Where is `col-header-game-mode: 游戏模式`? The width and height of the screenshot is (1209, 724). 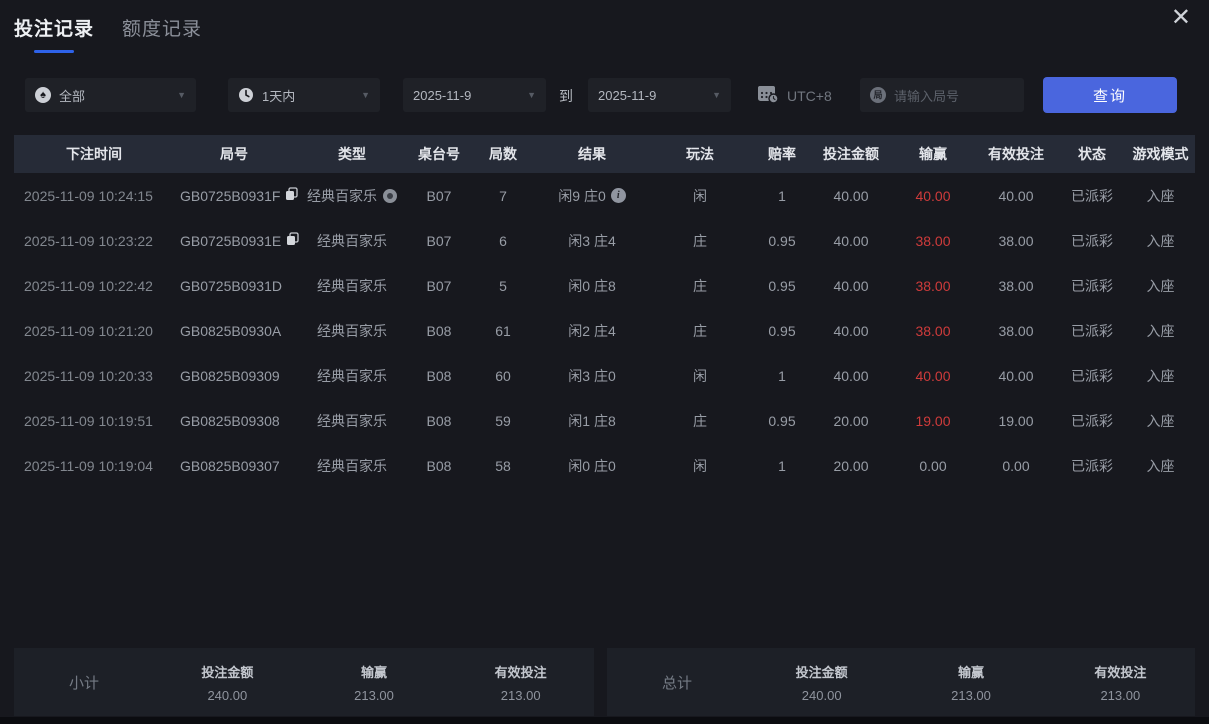 col-header-game-mode: 游戏模式 is located at coordinates (1160, 154).